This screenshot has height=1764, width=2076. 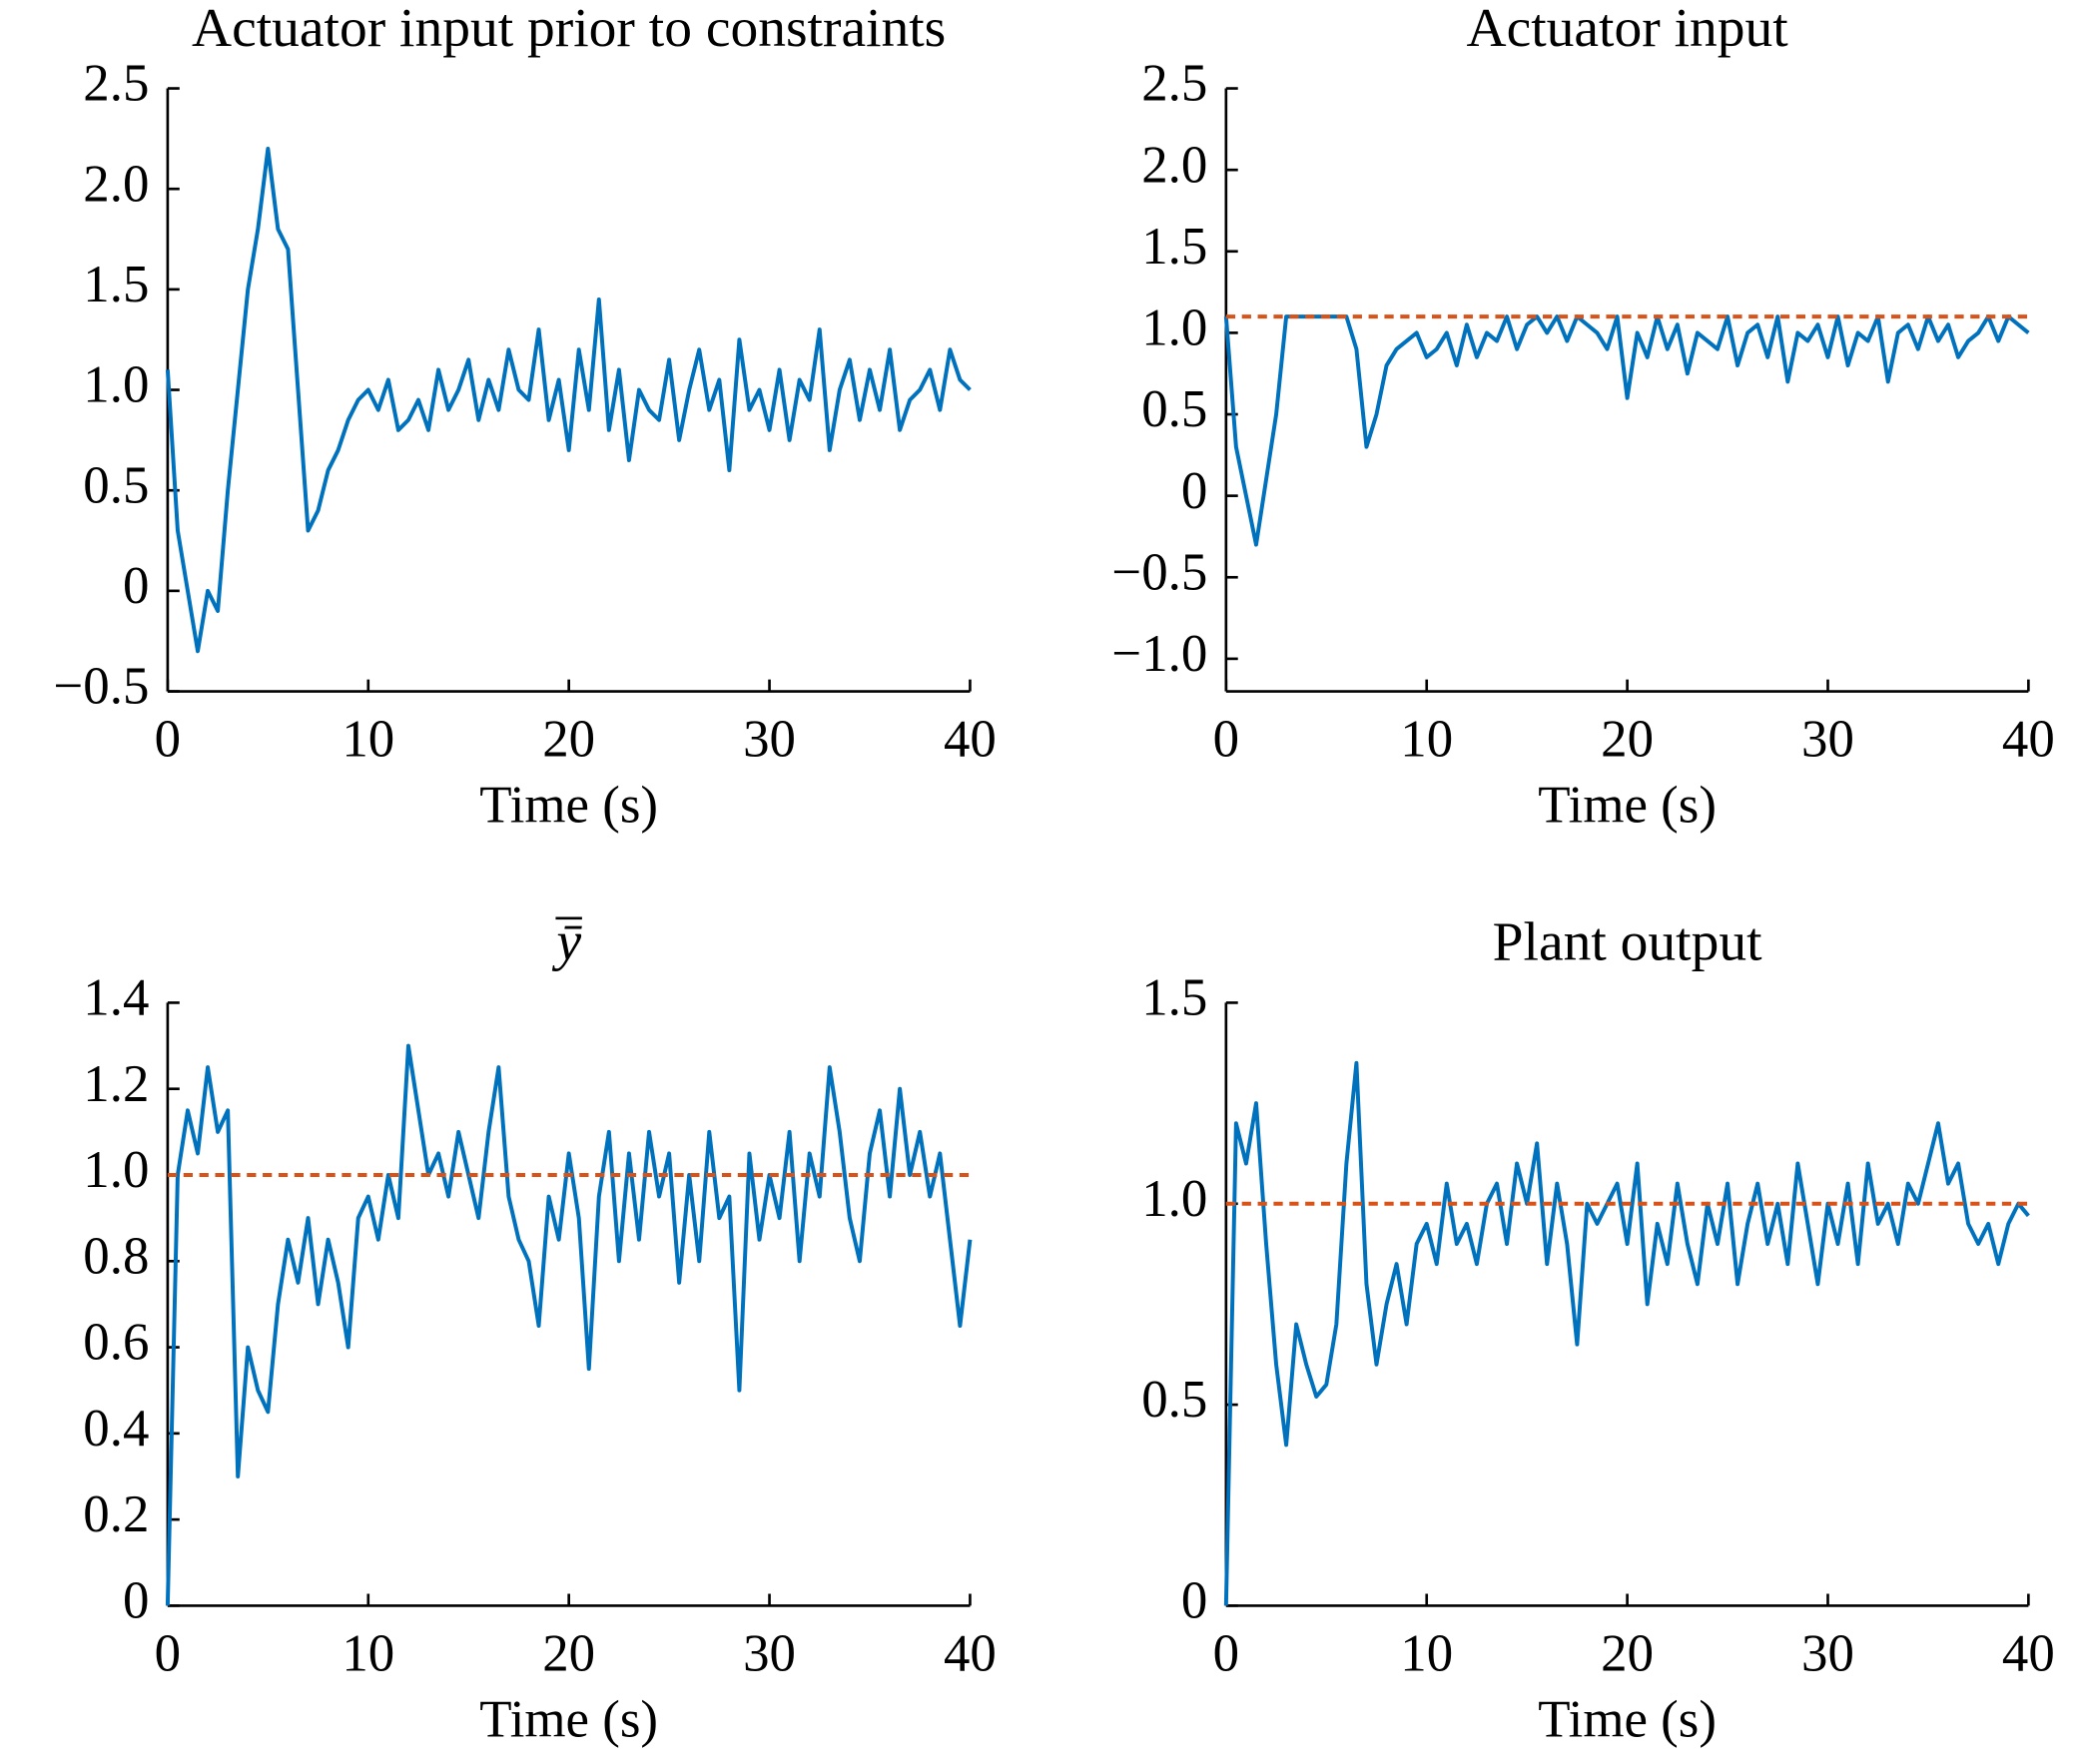 What do you see at coordinates (116, 998) in the screenshot?
I see `y-tick-label: 1.4` at bounding box center [116, 998].